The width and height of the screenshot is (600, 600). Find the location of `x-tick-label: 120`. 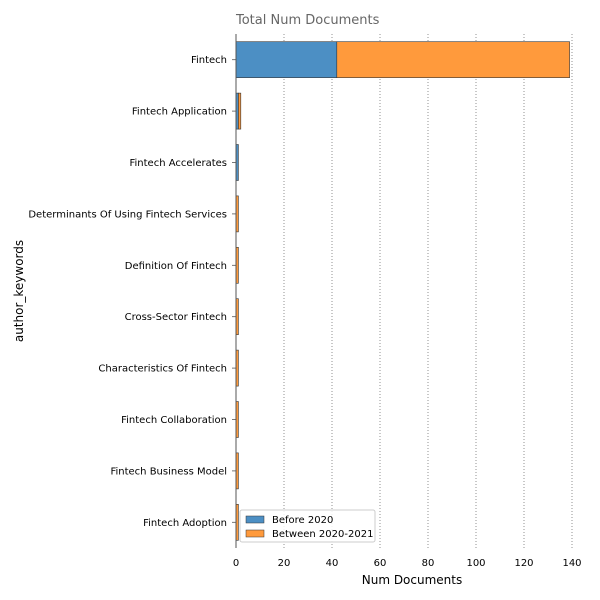

x-tick-label: 120 is located at coordinates (523, 563).